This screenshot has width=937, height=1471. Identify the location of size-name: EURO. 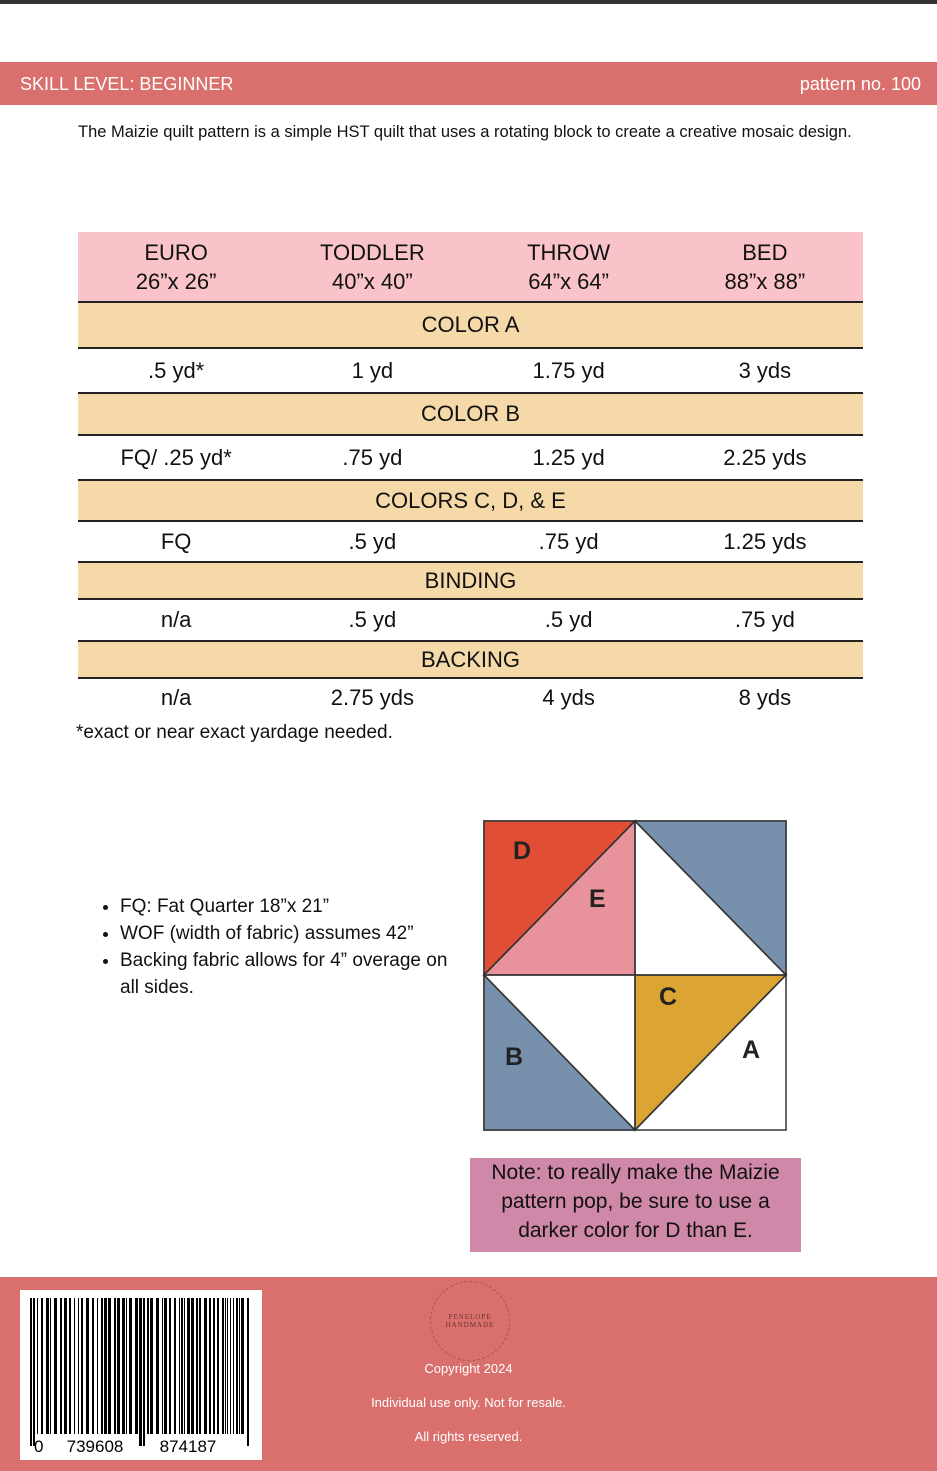
(176, 252).